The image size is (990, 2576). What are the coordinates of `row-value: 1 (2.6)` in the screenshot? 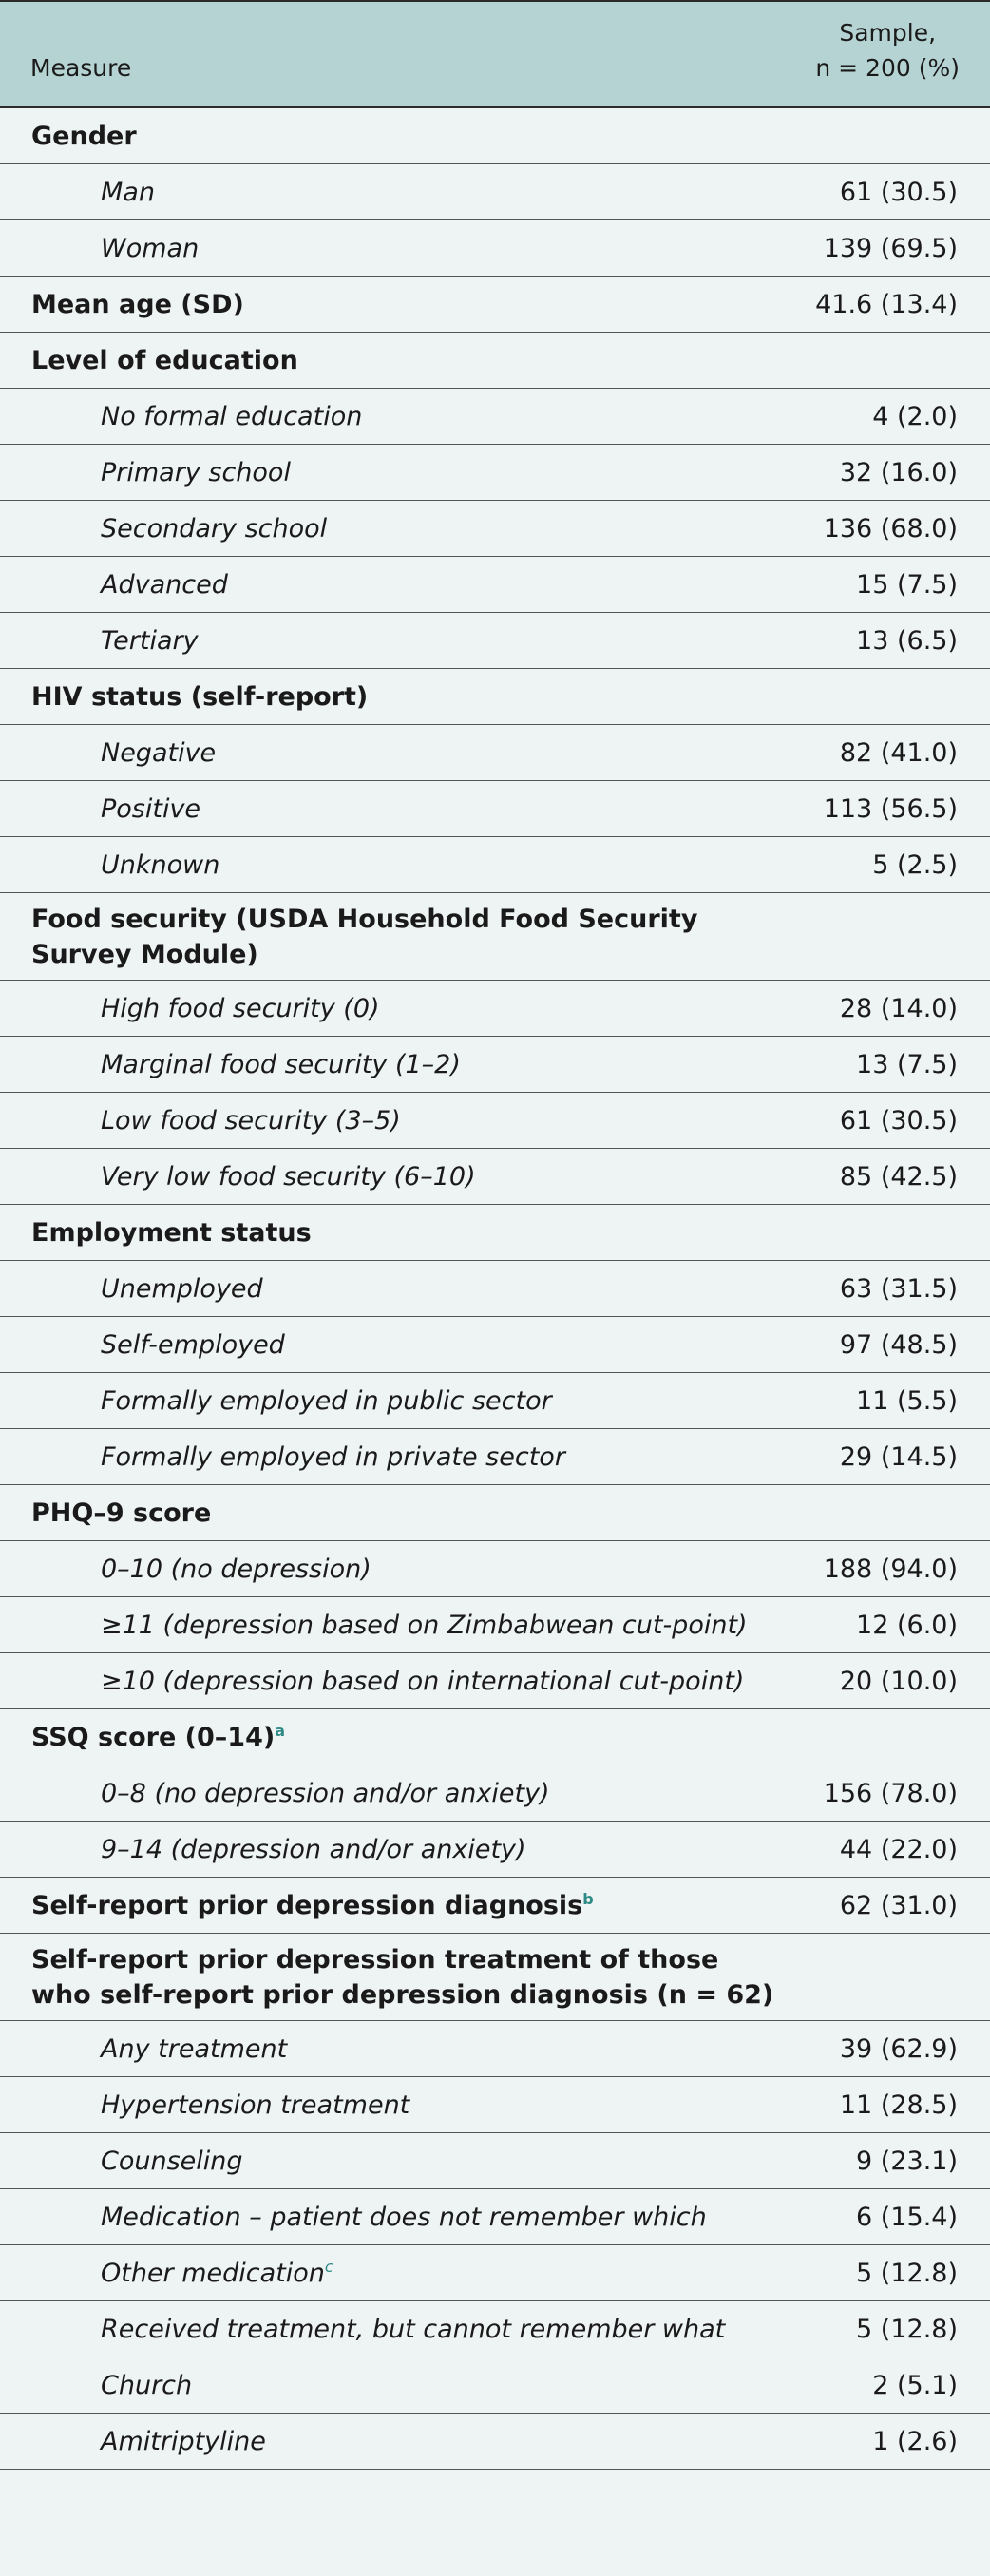 It's located at (915, 2441).